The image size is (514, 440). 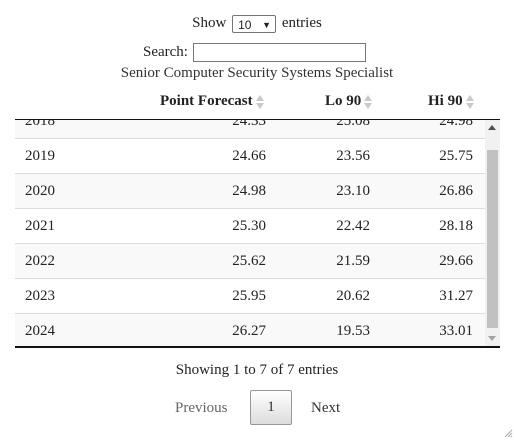 I want to click on cell-hi-90: 26.86, so click(x=456, y=191).